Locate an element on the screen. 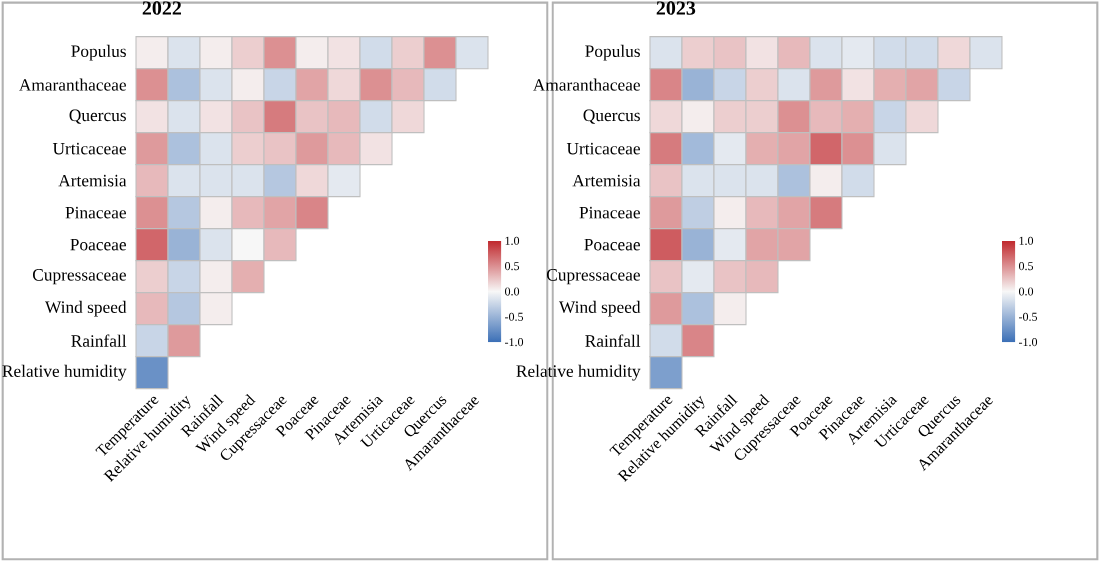 The image size is (1100, 562). chart-title: 2022 is located at coordinates (161, 8).